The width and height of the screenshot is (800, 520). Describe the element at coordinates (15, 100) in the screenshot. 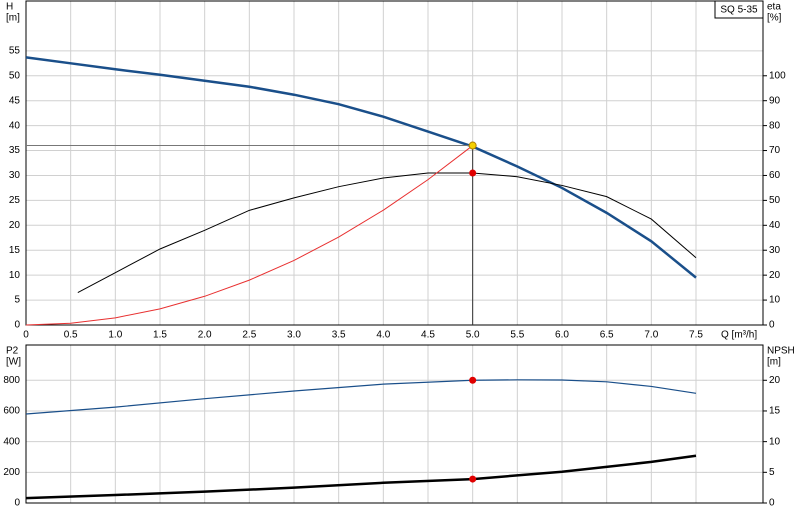

I see `y-tick-label: 45` at that location.